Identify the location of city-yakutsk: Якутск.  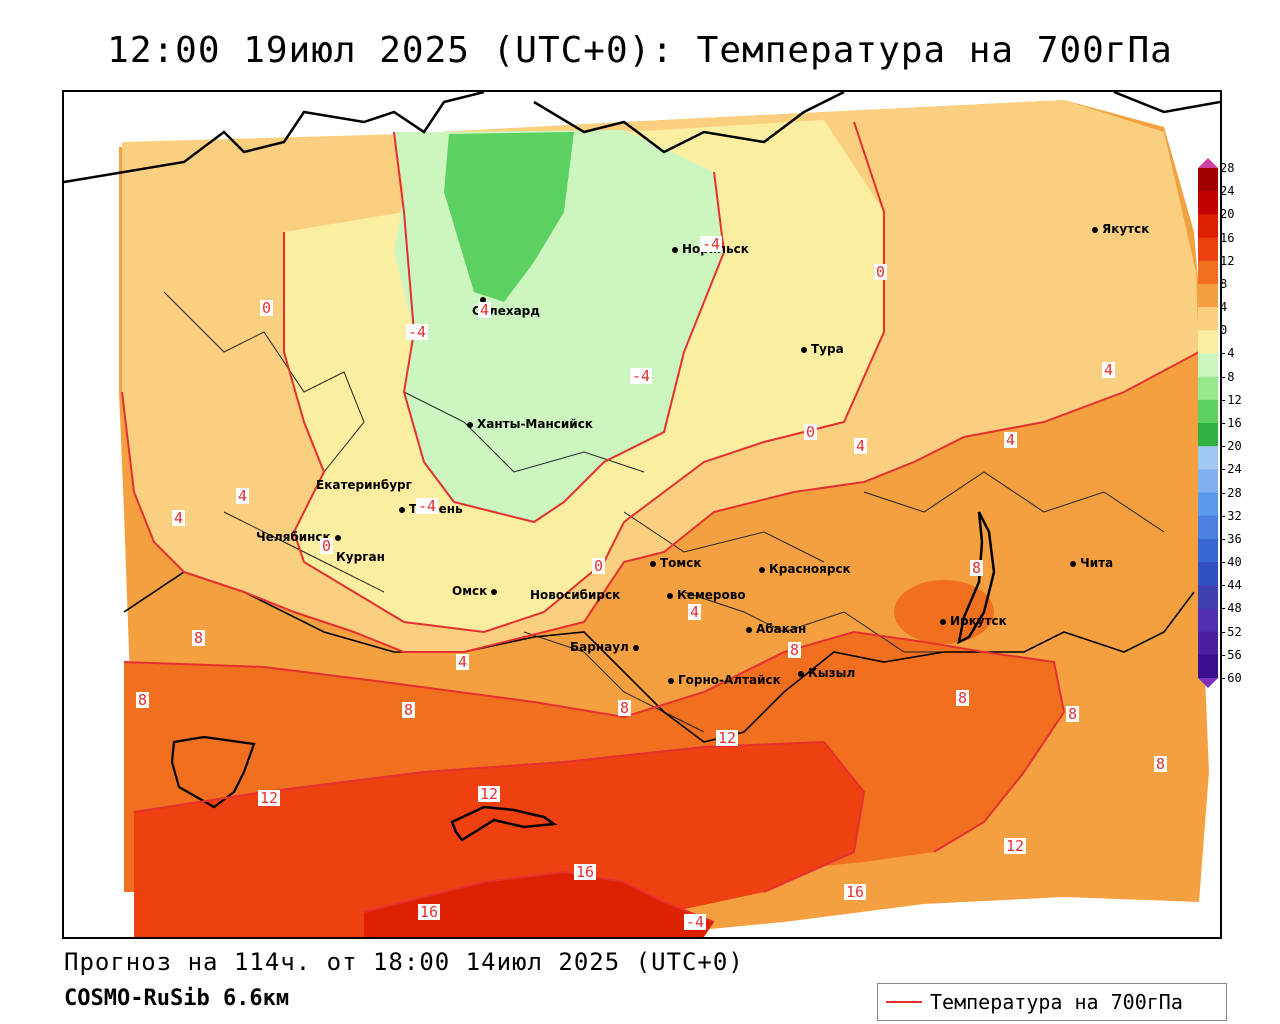
(1120, 229).